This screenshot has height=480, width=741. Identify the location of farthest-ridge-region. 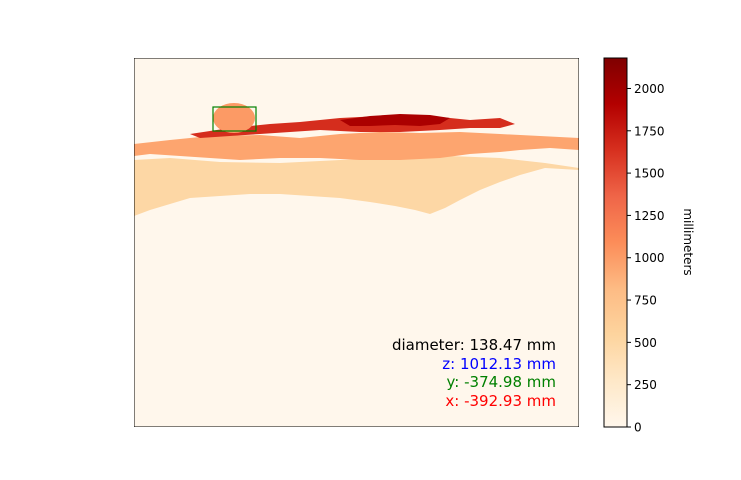
(395, 120).